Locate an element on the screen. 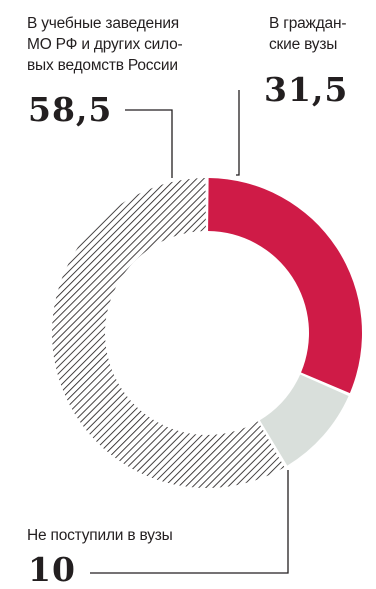  label-line: Не поступили в вузы is located at coordinates (100, 535).